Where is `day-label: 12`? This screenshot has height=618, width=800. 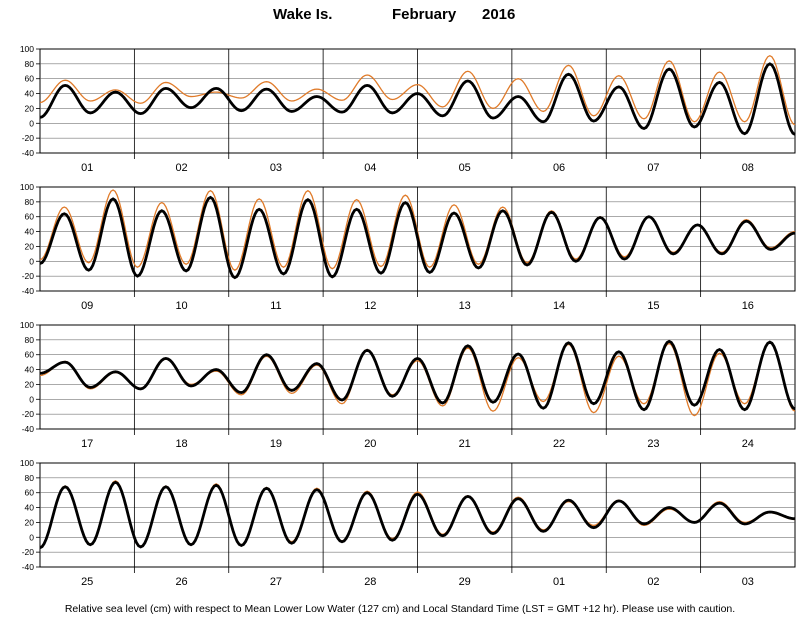 day-label: 12 is located at coordinates (370, 306).